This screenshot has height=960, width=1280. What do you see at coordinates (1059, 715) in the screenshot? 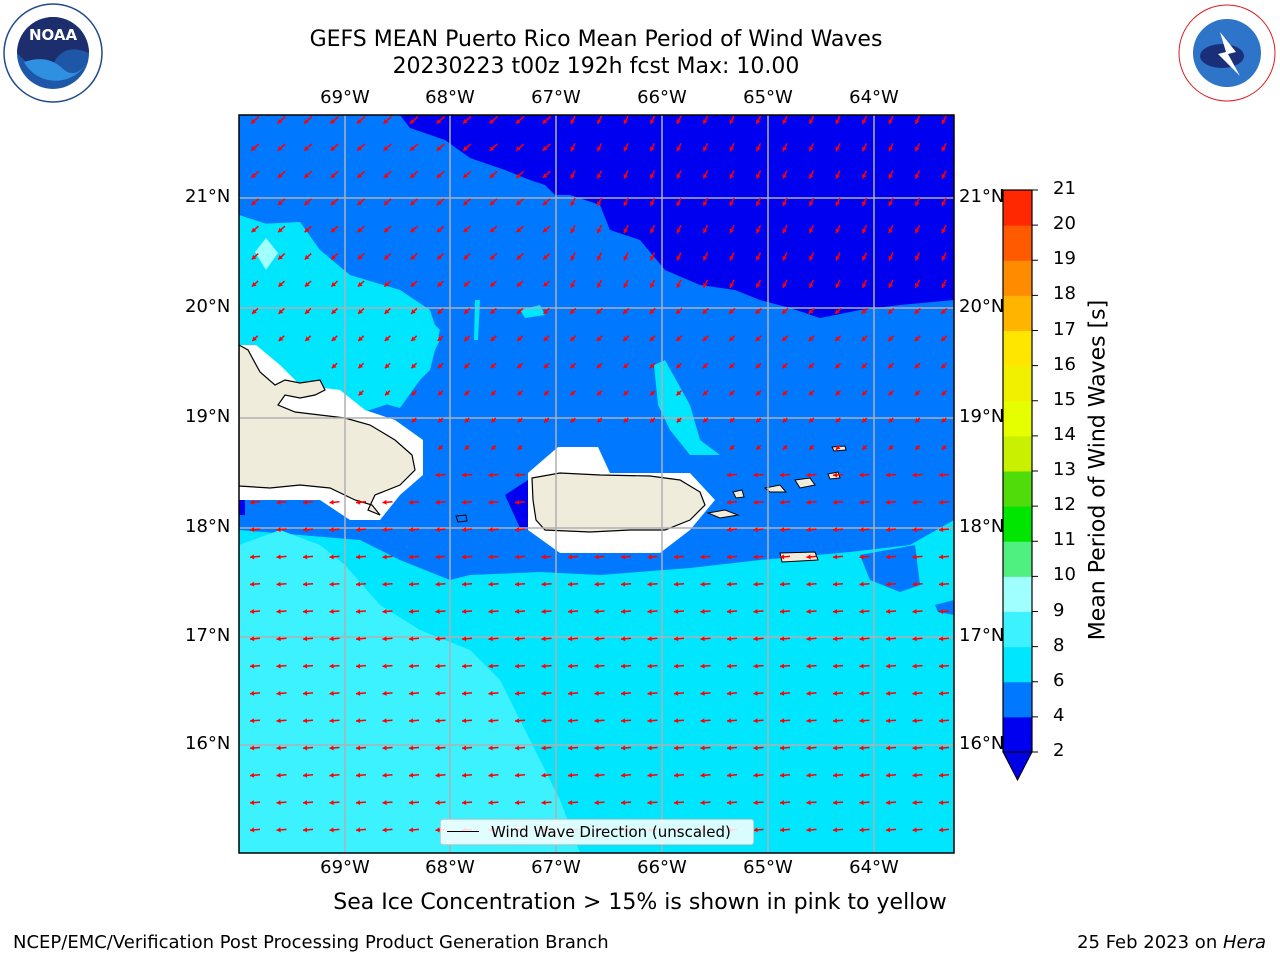
I see `colorbar-tick-label: 4` at bounding box center [1059, 715].